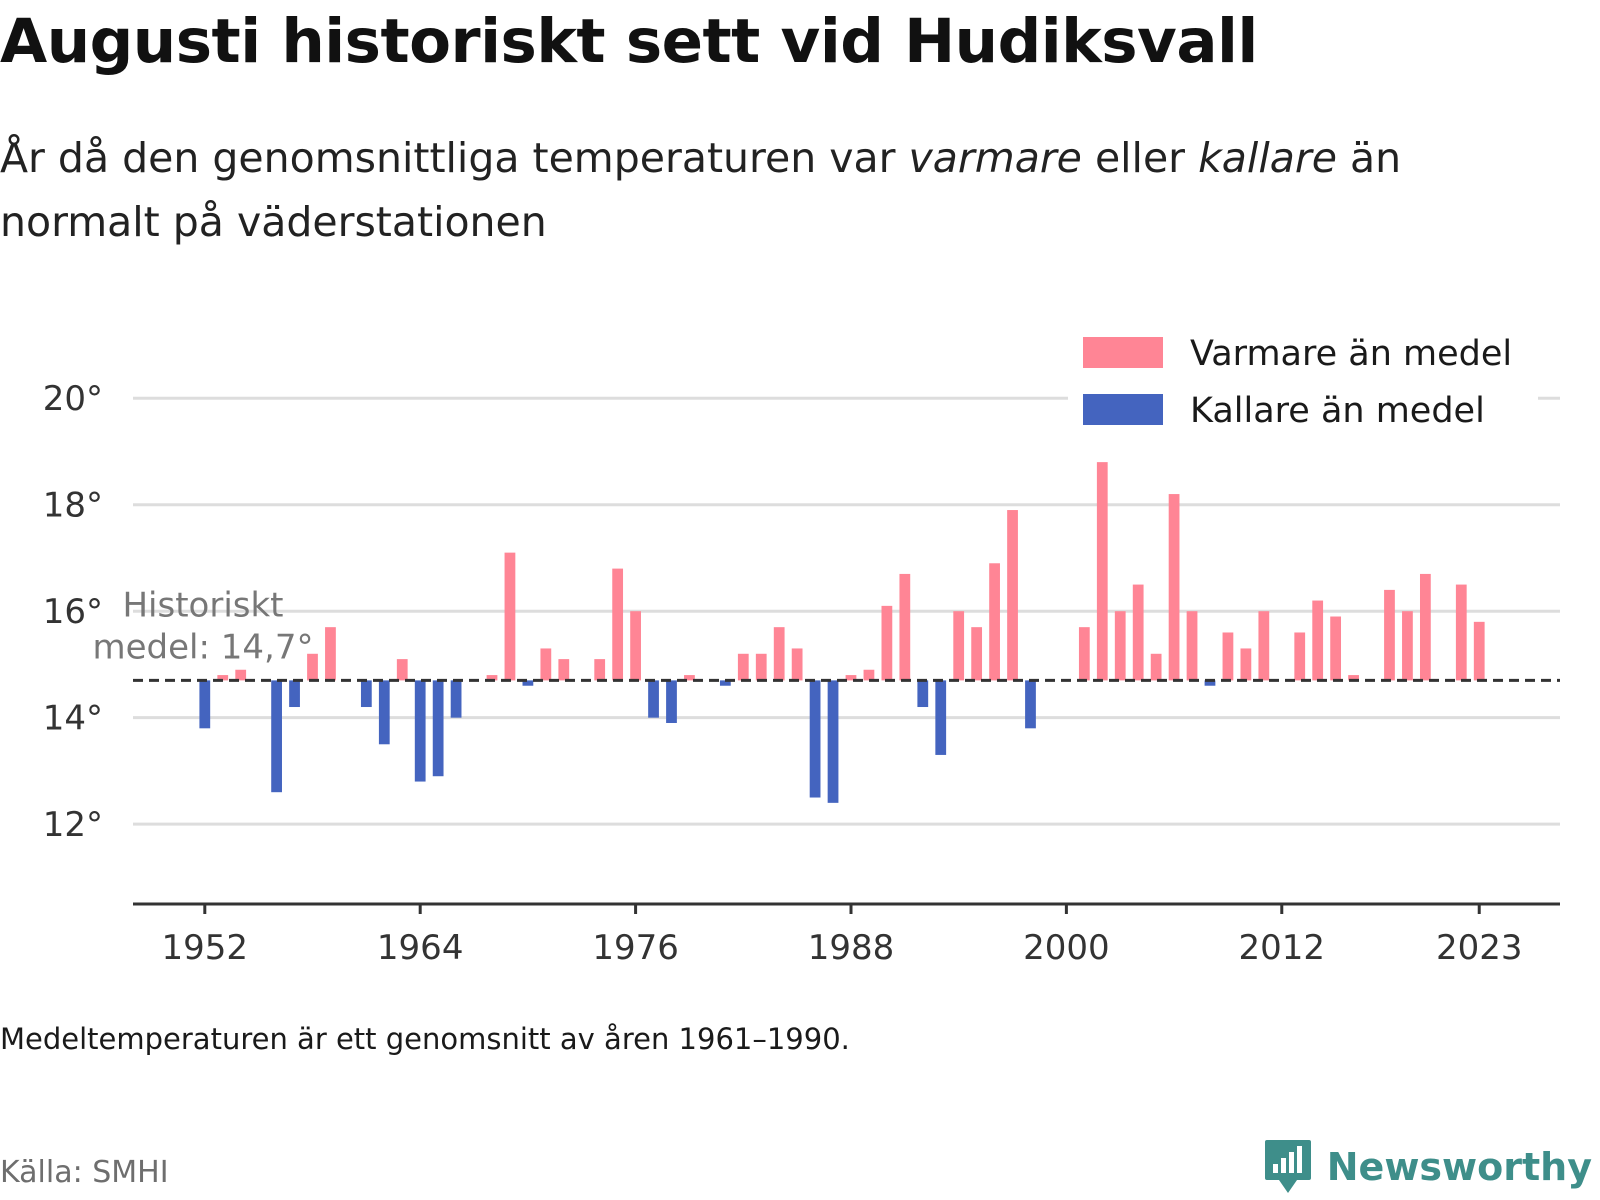  What do you see at coordinates (995, 158) in the screenshot?
I see `subtitle-emphasis-warmer: varmare` at bounding box center [995, 158].